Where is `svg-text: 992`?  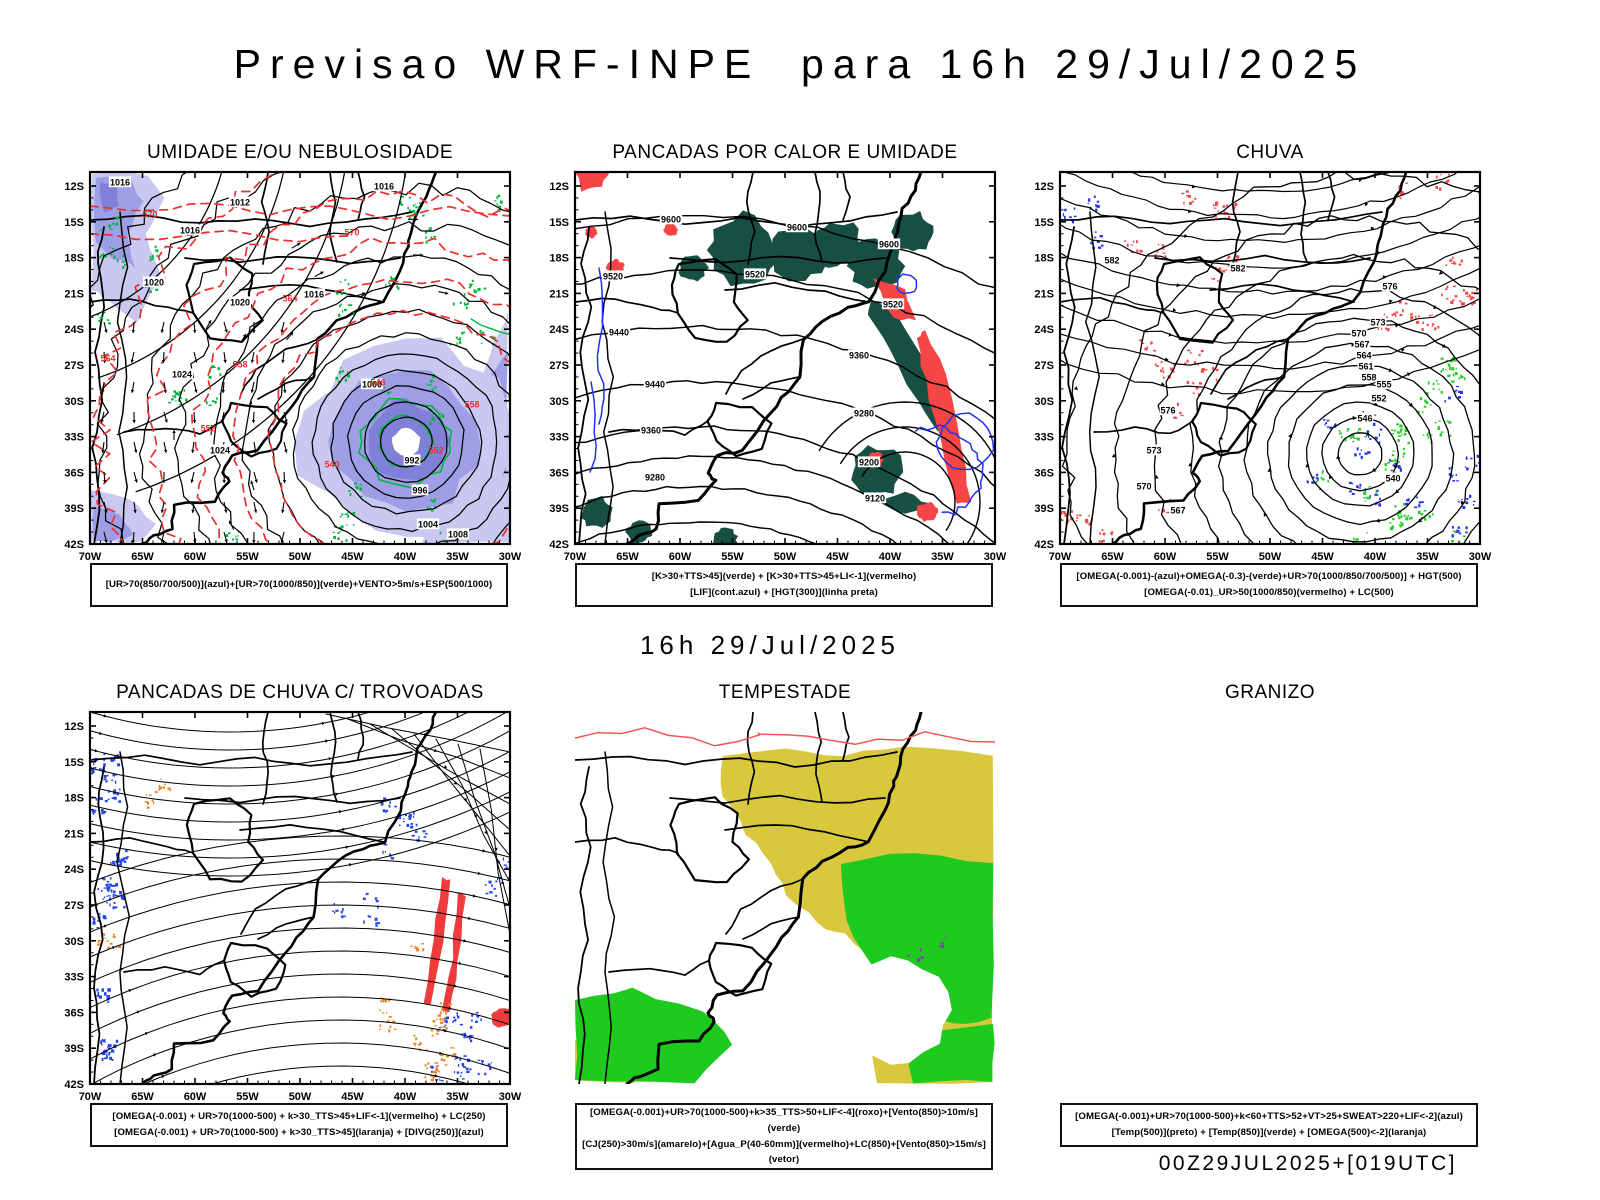
svg-text: 992 is located at coordinates (411, 460).